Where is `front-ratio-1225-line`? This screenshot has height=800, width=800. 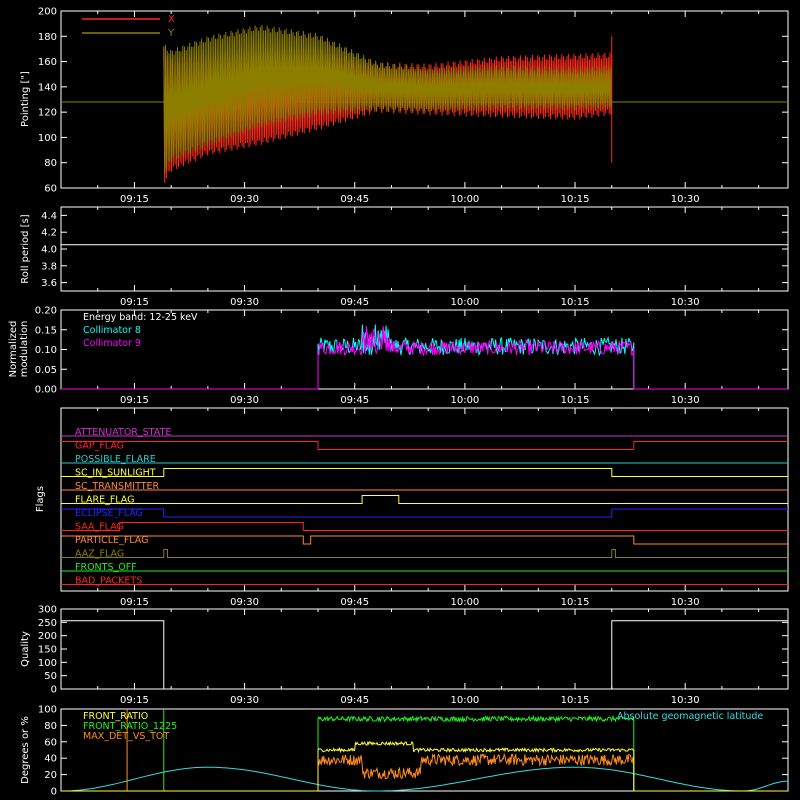
front-ratio-1225-line is located at coordinates (424, 750).